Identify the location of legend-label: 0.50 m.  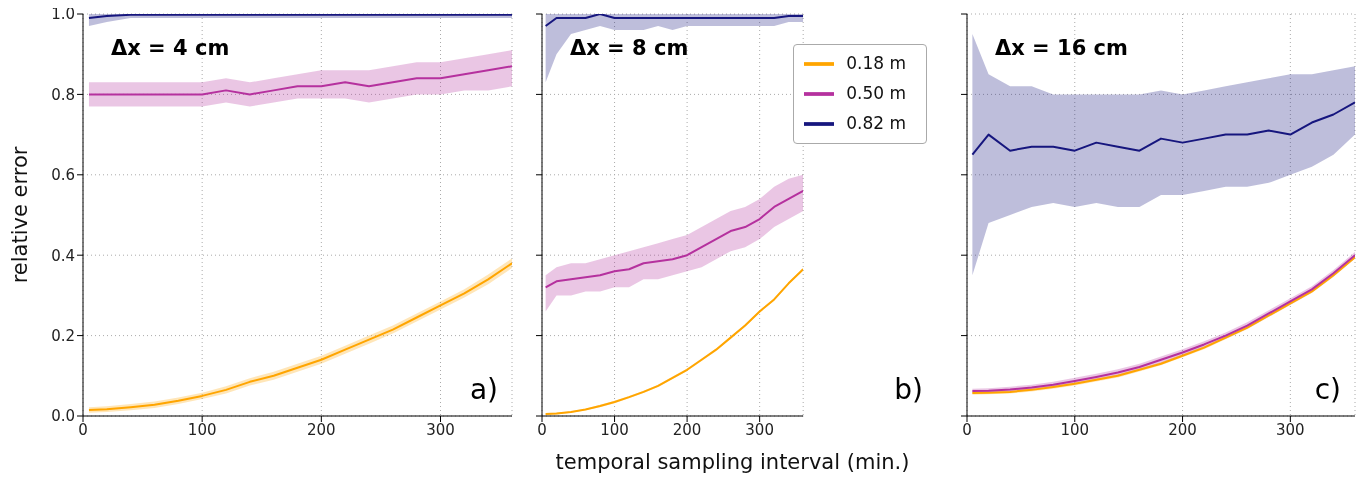
(876, 92).